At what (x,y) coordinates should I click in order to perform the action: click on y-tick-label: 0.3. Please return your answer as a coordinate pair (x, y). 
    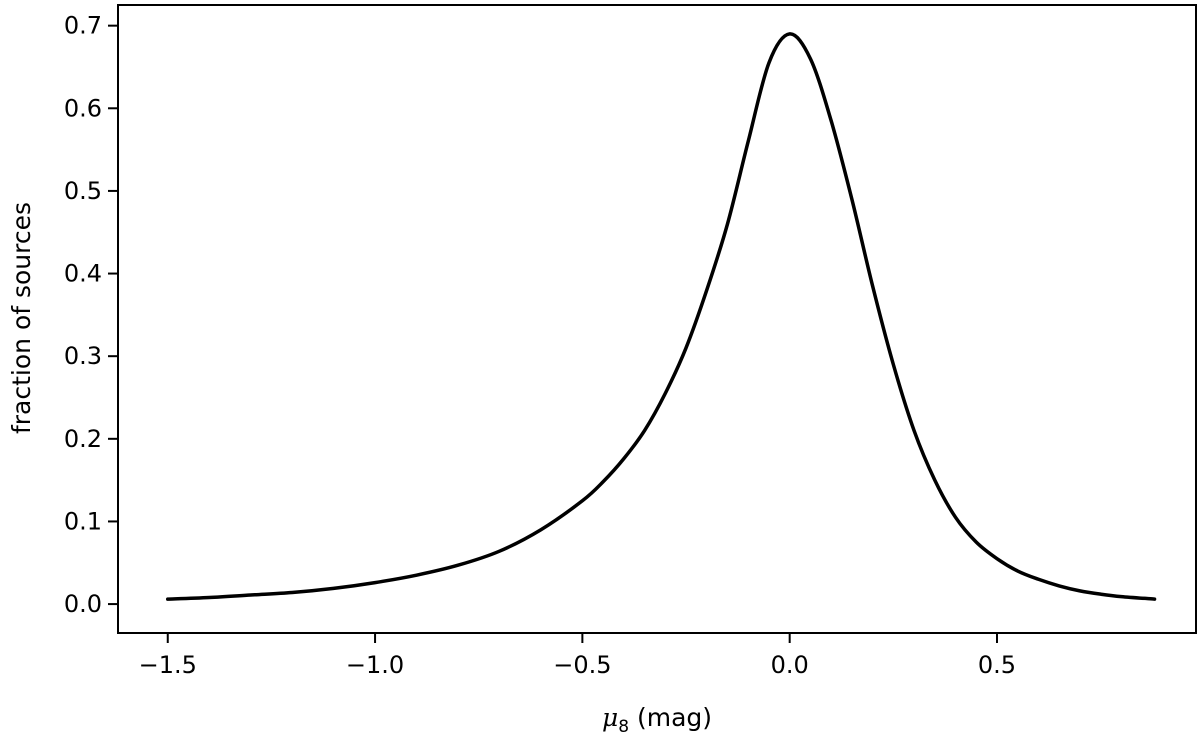
    Looking at the image, I should click on (83, 356).